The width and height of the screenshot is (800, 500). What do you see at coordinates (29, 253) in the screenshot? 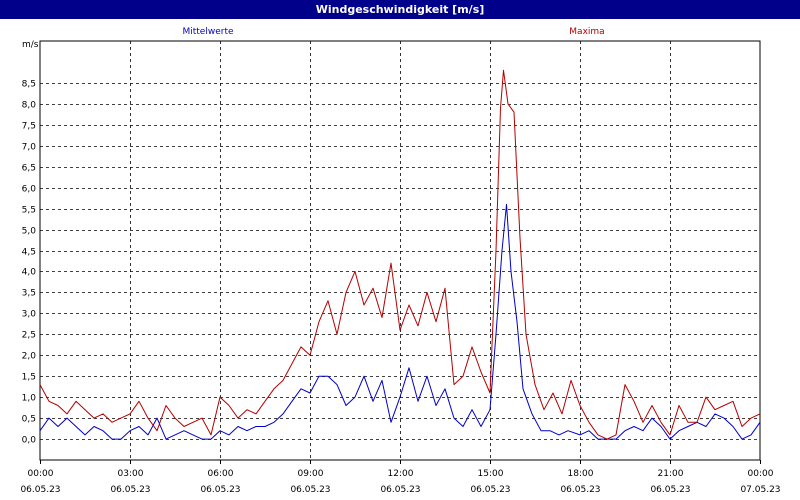
I see `y-tick-label: 4,5` at bounding box center [29, 253].